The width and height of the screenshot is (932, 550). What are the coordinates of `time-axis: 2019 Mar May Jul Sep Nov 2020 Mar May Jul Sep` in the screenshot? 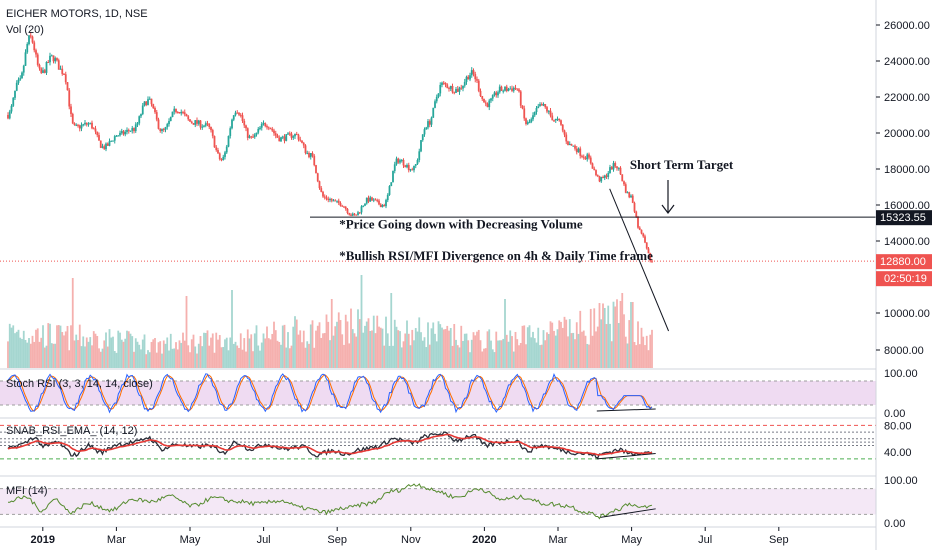 It's located at (410, 536).